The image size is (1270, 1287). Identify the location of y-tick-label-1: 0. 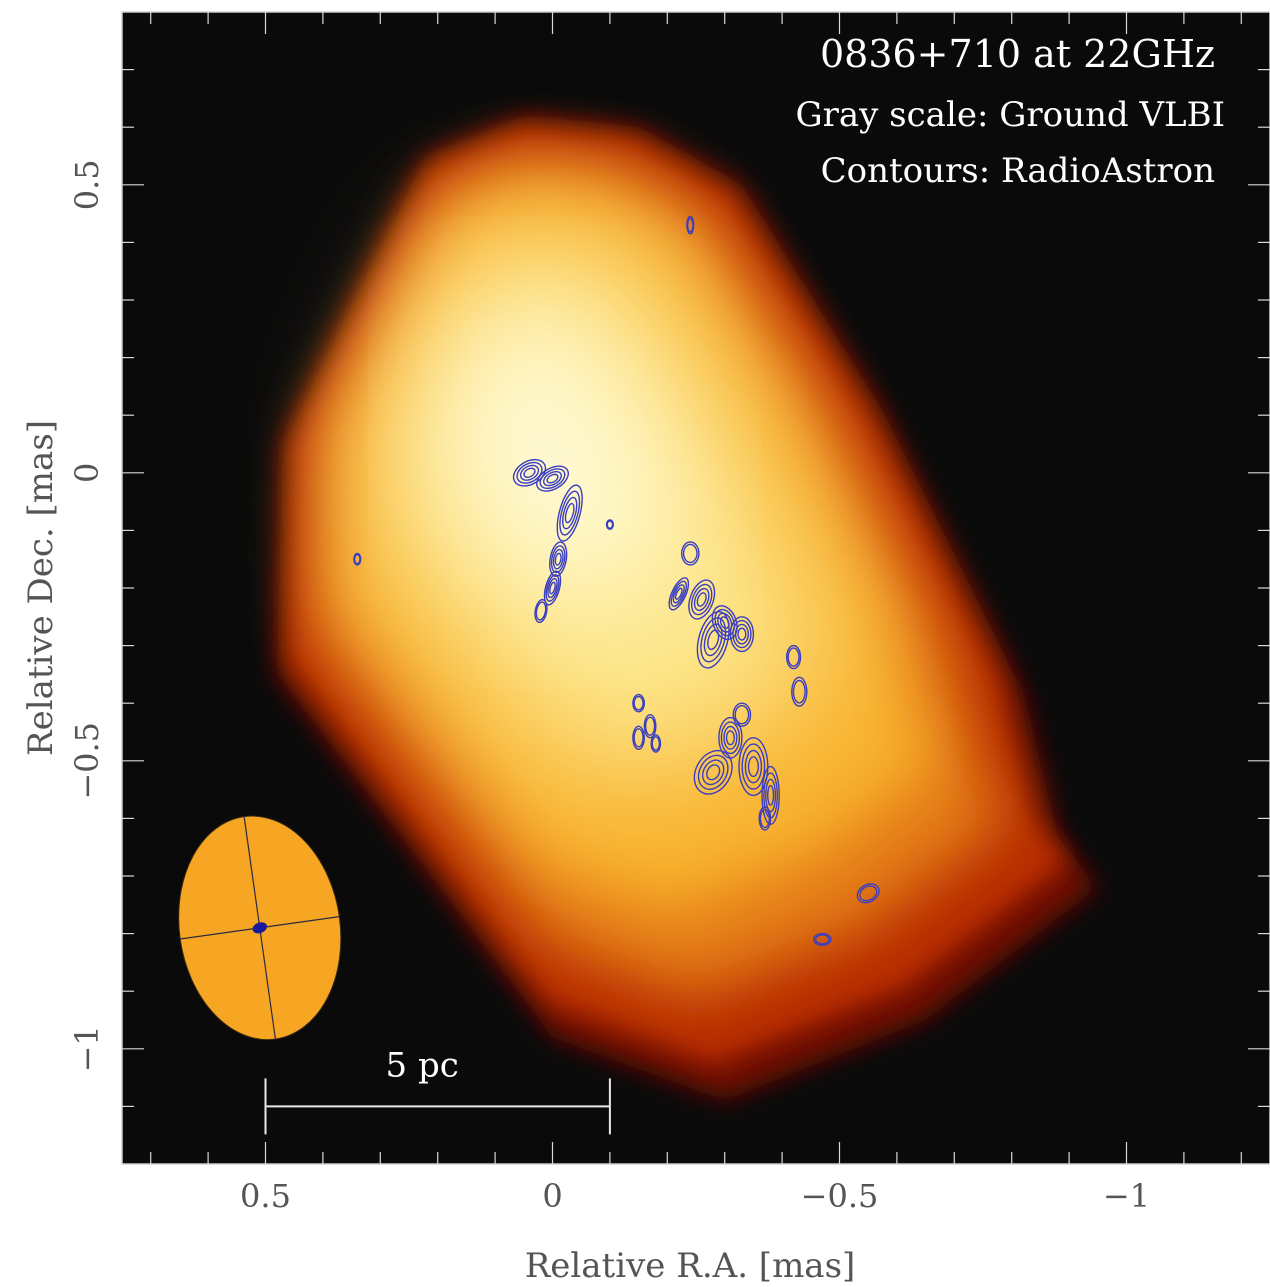
(87, 473).